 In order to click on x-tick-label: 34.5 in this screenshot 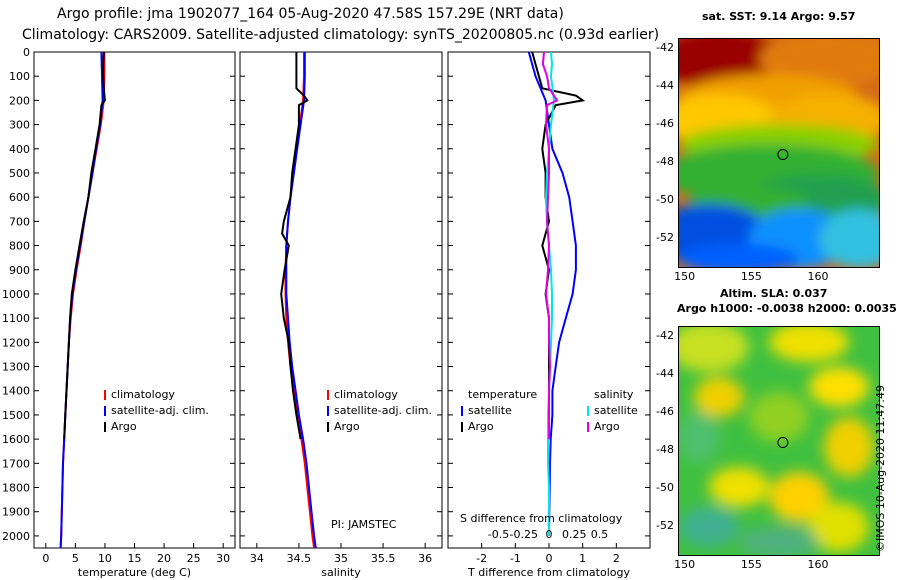, I will do `click(299, 558)`.